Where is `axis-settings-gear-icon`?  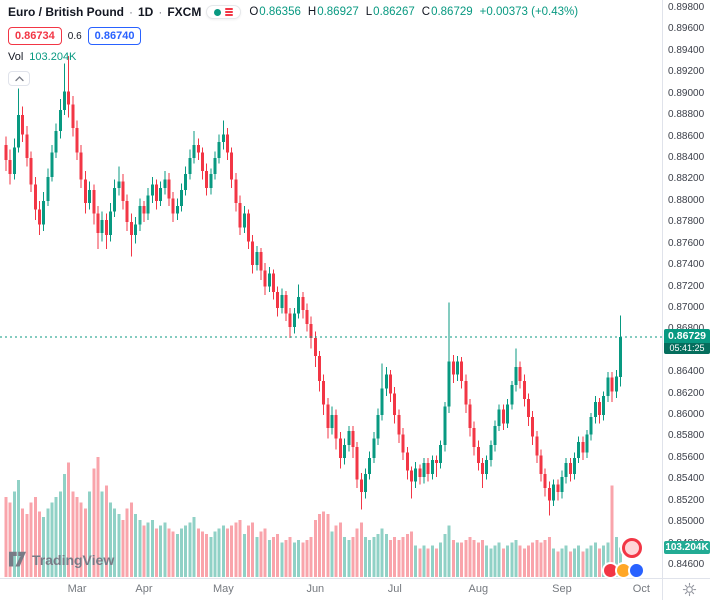 axis-settings-gear-icon is located at coordinates (689, 589).